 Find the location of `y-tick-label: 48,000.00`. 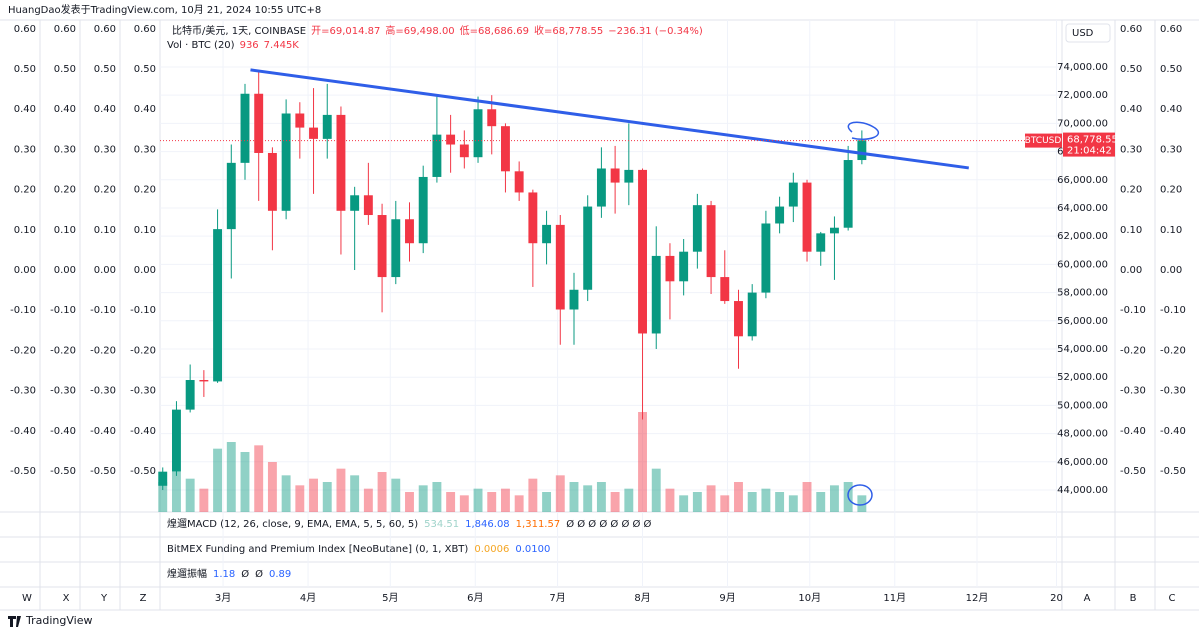

y-tick-label: 48,000.00 is located at coordinates (1082, 434).